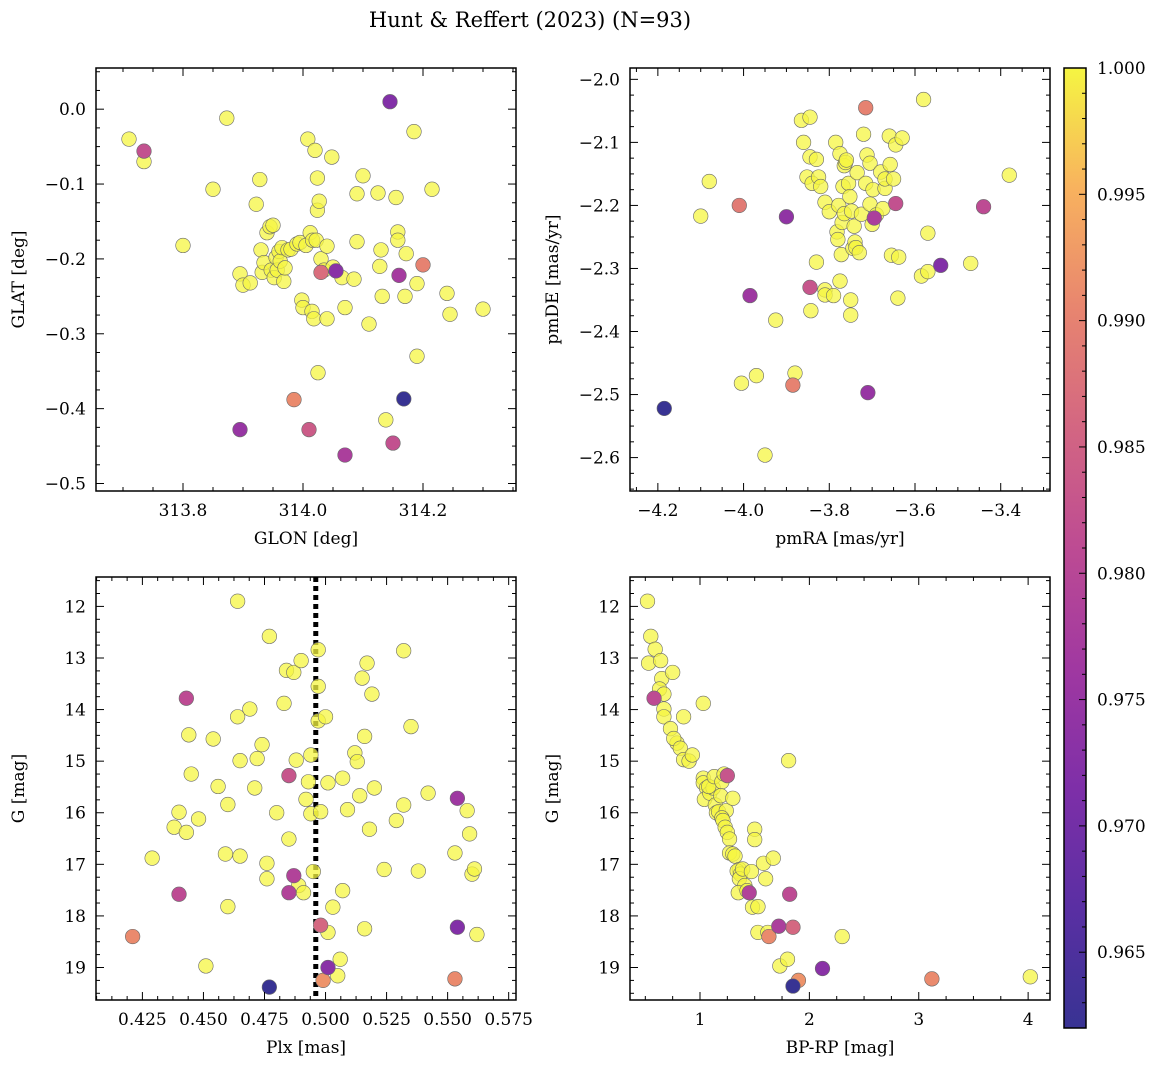  What do you see at coordinates (306, 1048) in the screenshot?
I see `x-axis-label: Plx [mas]` at bounding box center [306, 1048].